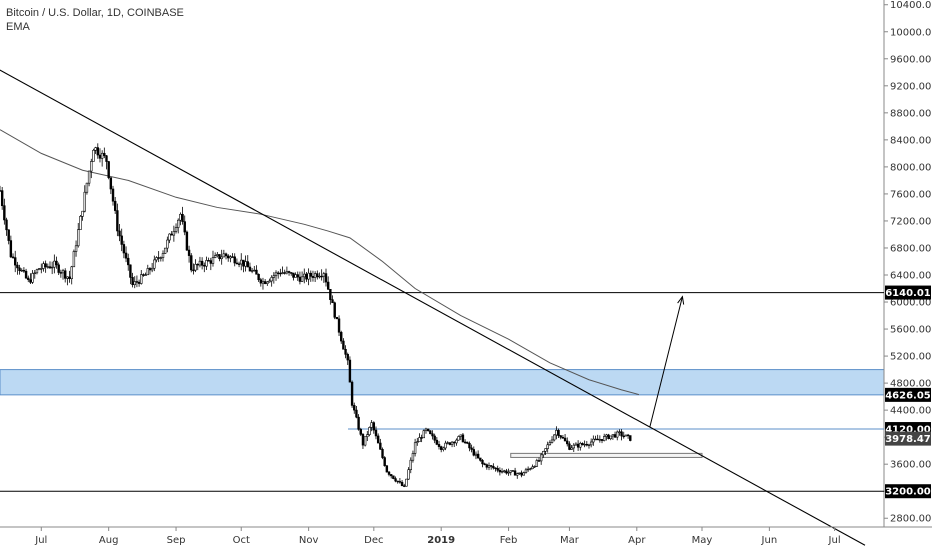 This screenshot has width=932, height=550. Describe the element at coordinates (910, 140) in the screenshot. I see `price-tick-label: 8400.00` at that location.